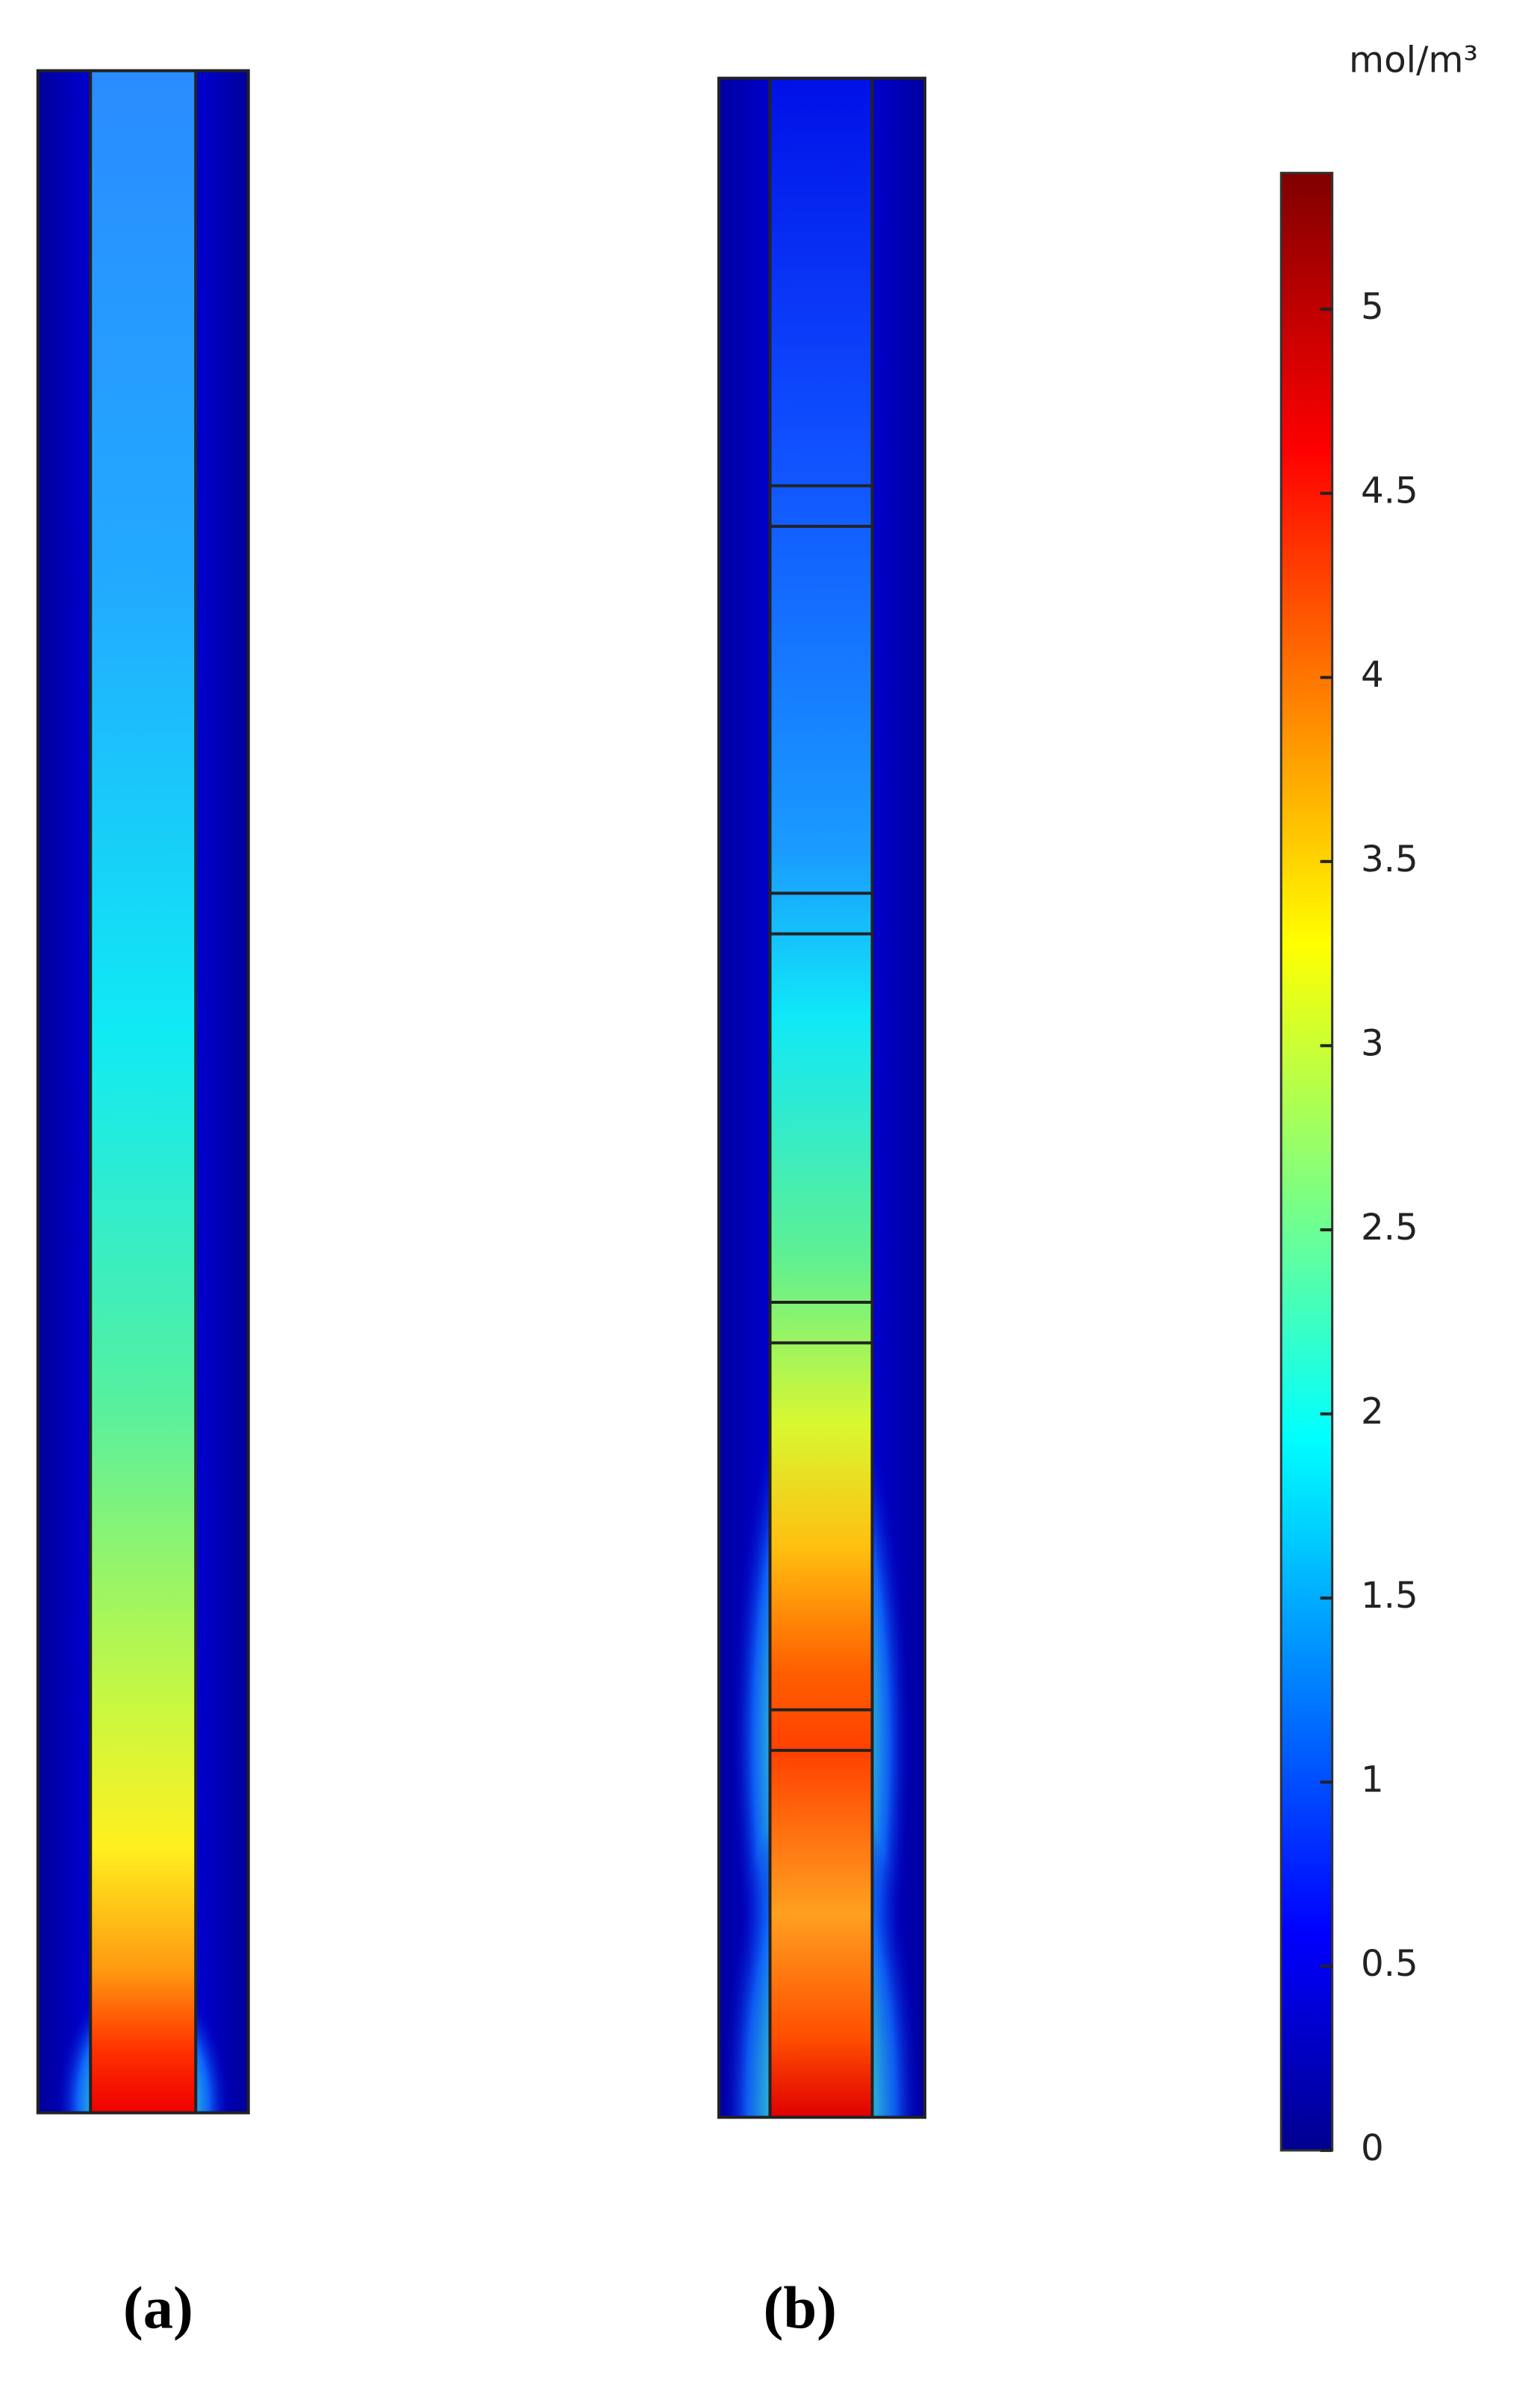 The image size is (1540, 2388). I want to click on panel-label: (b), so click(800, 2307).